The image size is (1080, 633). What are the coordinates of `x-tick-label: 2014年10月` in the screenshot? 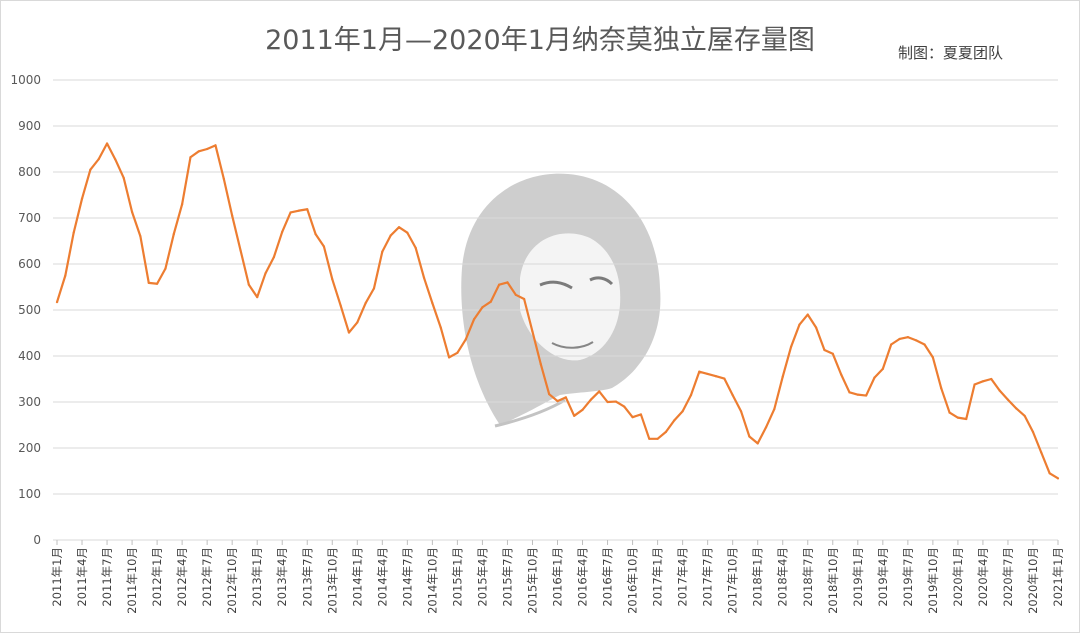 It's located at (432, 580).